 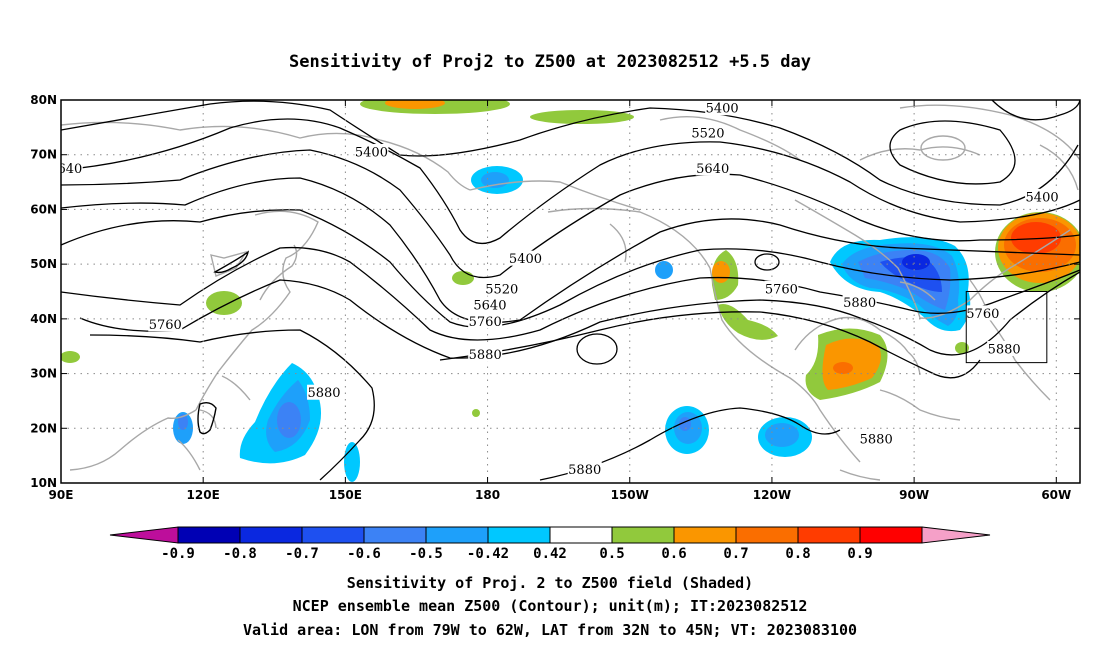 I want to click on sakhalin-outline, so click(x=231, y=262).